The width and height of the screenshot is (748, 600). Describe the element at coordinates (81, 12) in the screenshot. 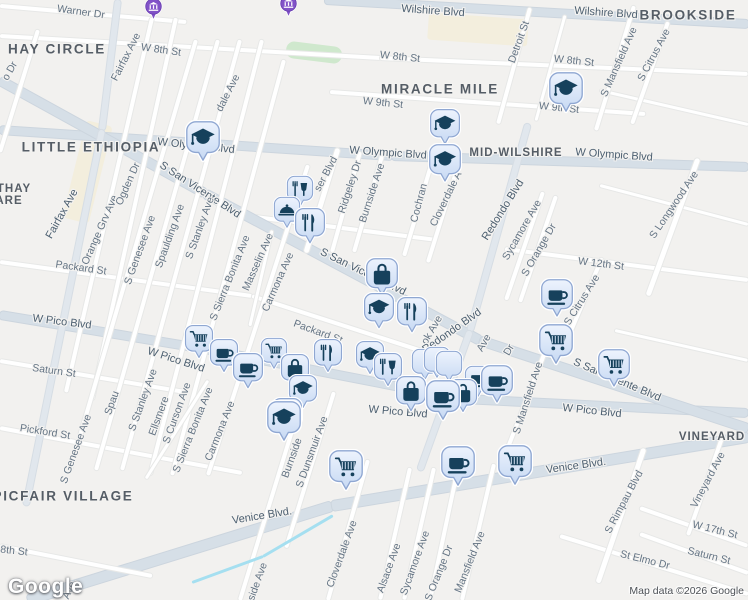

I see `street-label: Warner Dr` at that location.